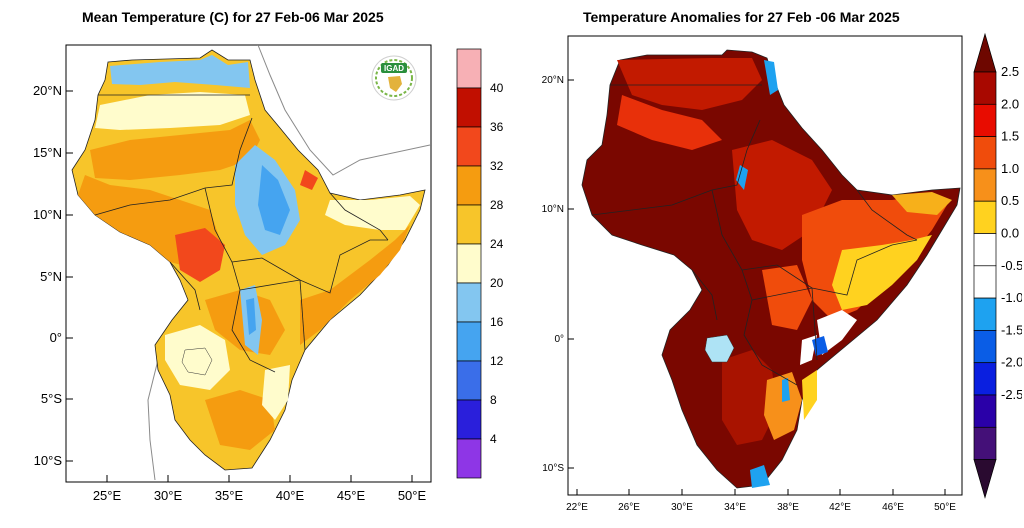 The width and height of the screenshot is (1024, 528). What do you see at coordinates (1010, 233) in the screenshot?
I see `right-colorbar-label: 0.0` at bounding box center [1010, 233].